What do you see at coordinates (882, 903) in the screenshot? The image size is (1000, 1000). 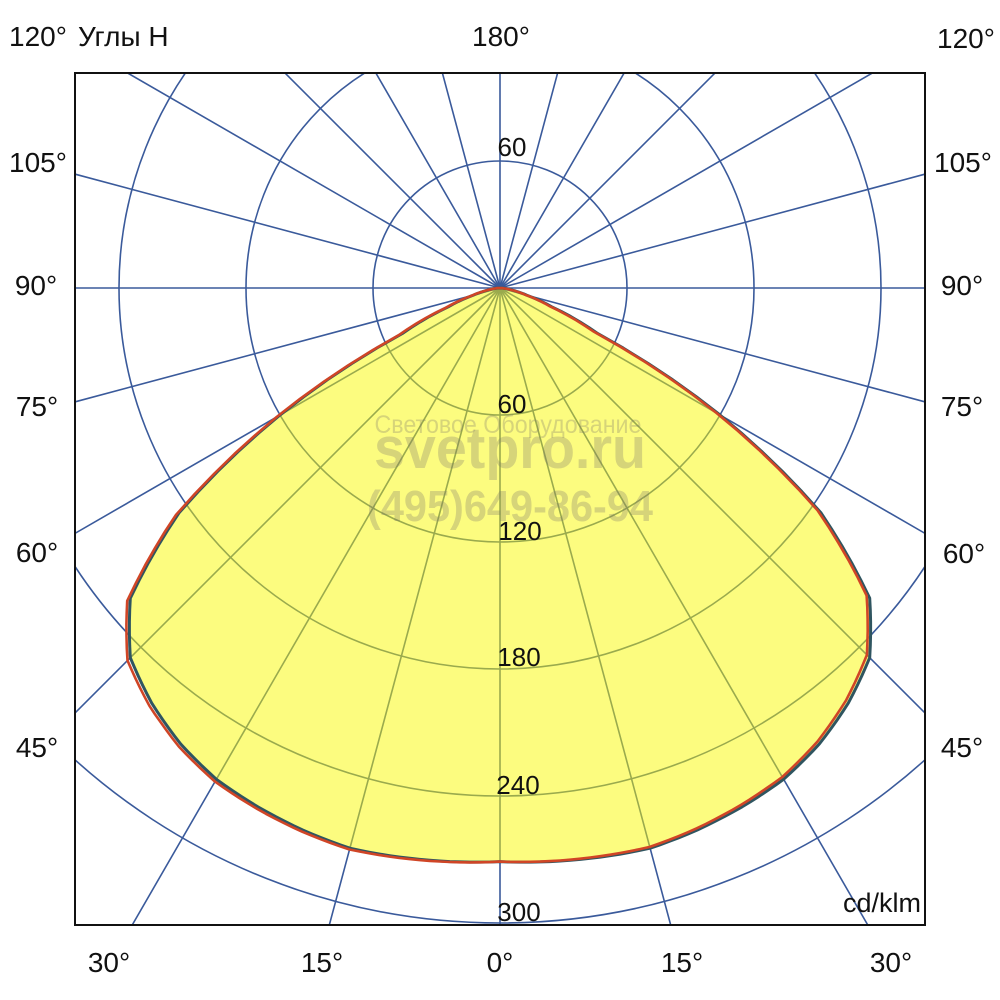 I see `unit-label: cd/klm` at bounding box center [882, 903].